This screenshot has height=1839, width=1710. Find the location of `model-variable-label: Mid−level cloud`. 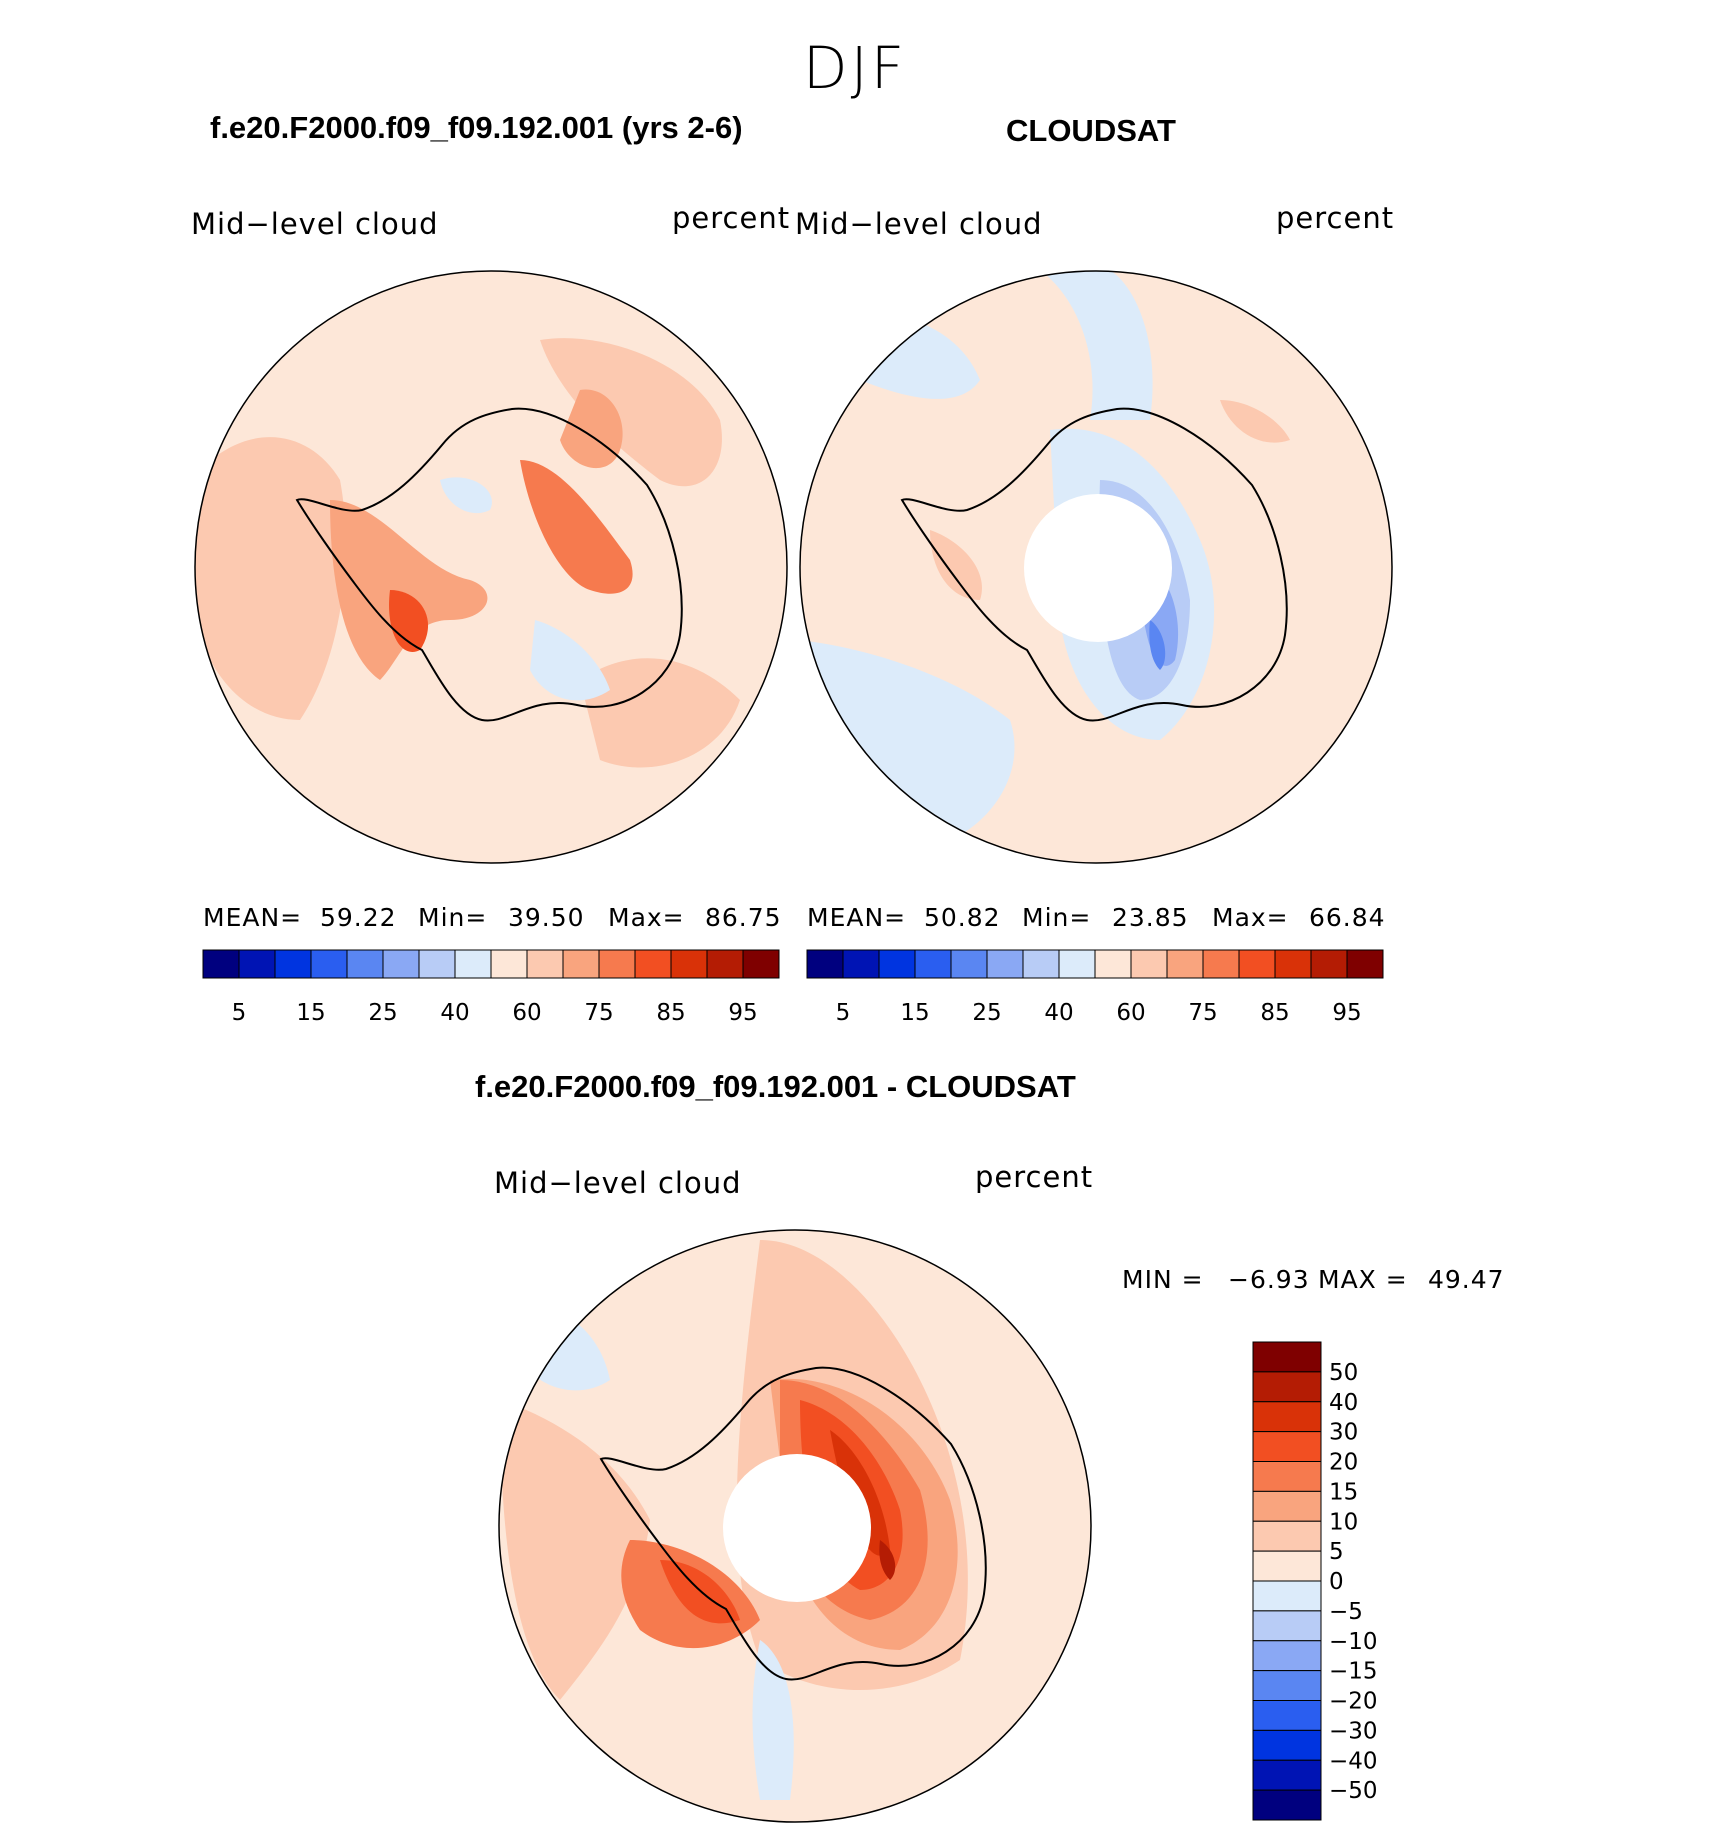

model-variable-label: Mid−level cloud is located at coordinates (315, 224).